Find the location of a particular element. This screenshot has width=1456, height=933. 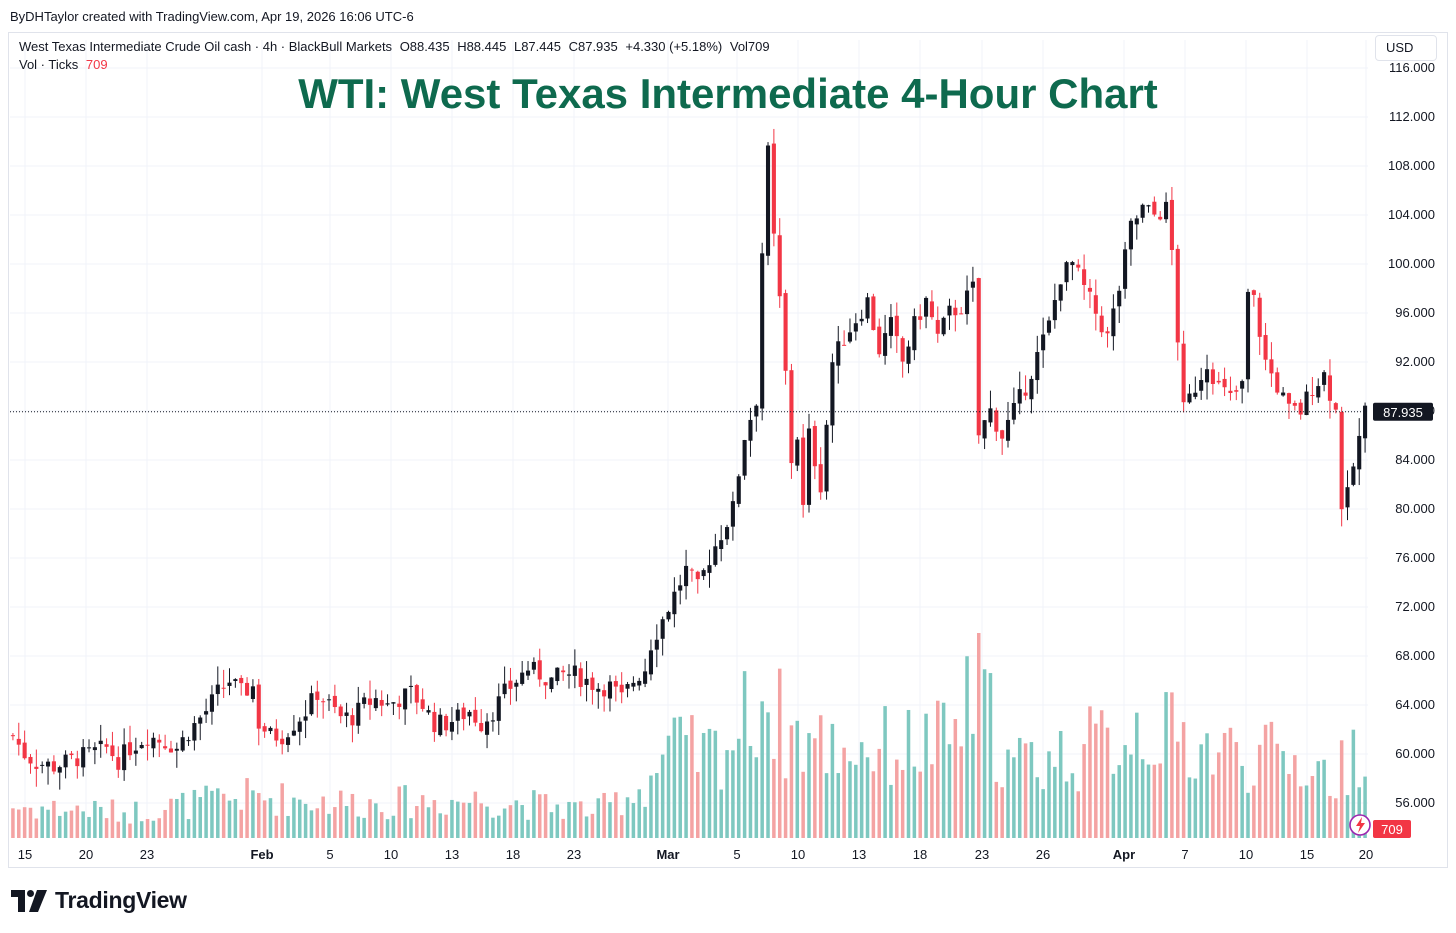

last-price-badge: 87.935 is located at coordinates (1403, 411).